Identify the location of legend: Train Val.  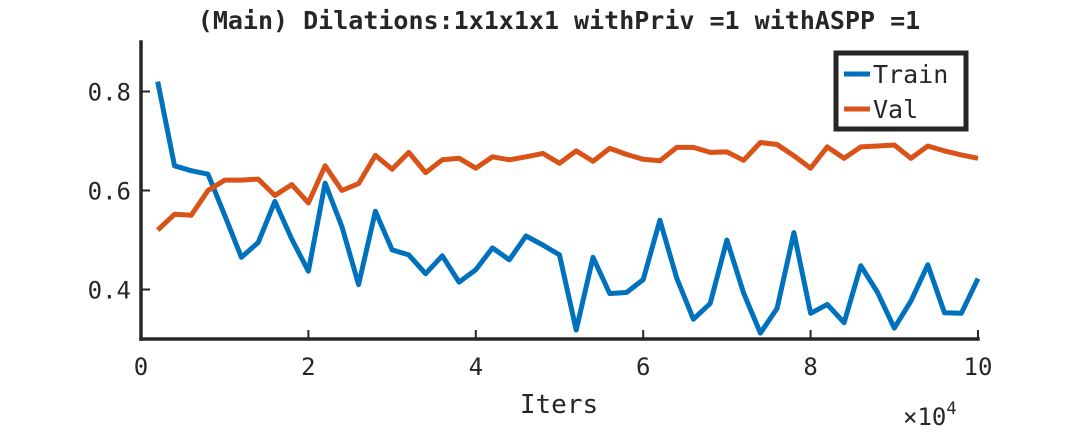
(901, 91).